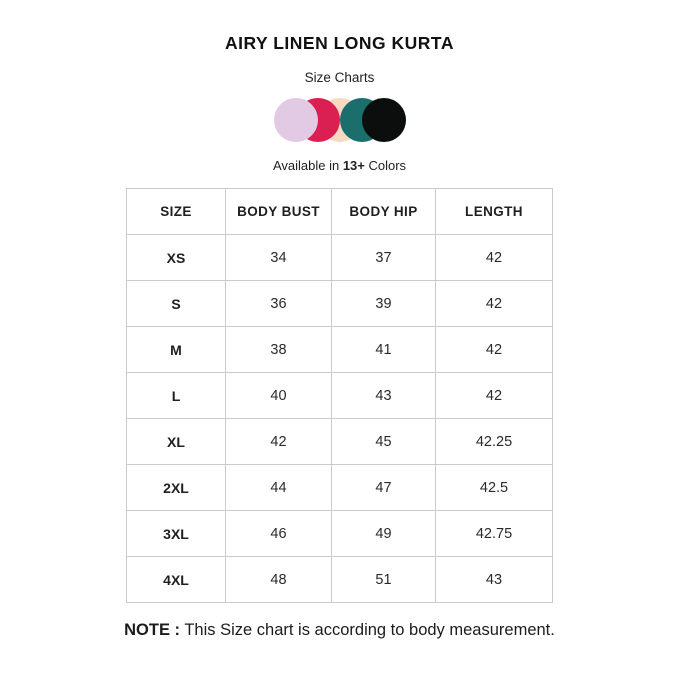 The width and height of the screenshot is (679, 679). Describe the element at coordinates (383, 441) in the screenshot. I see `hip-value: 45` at that location.